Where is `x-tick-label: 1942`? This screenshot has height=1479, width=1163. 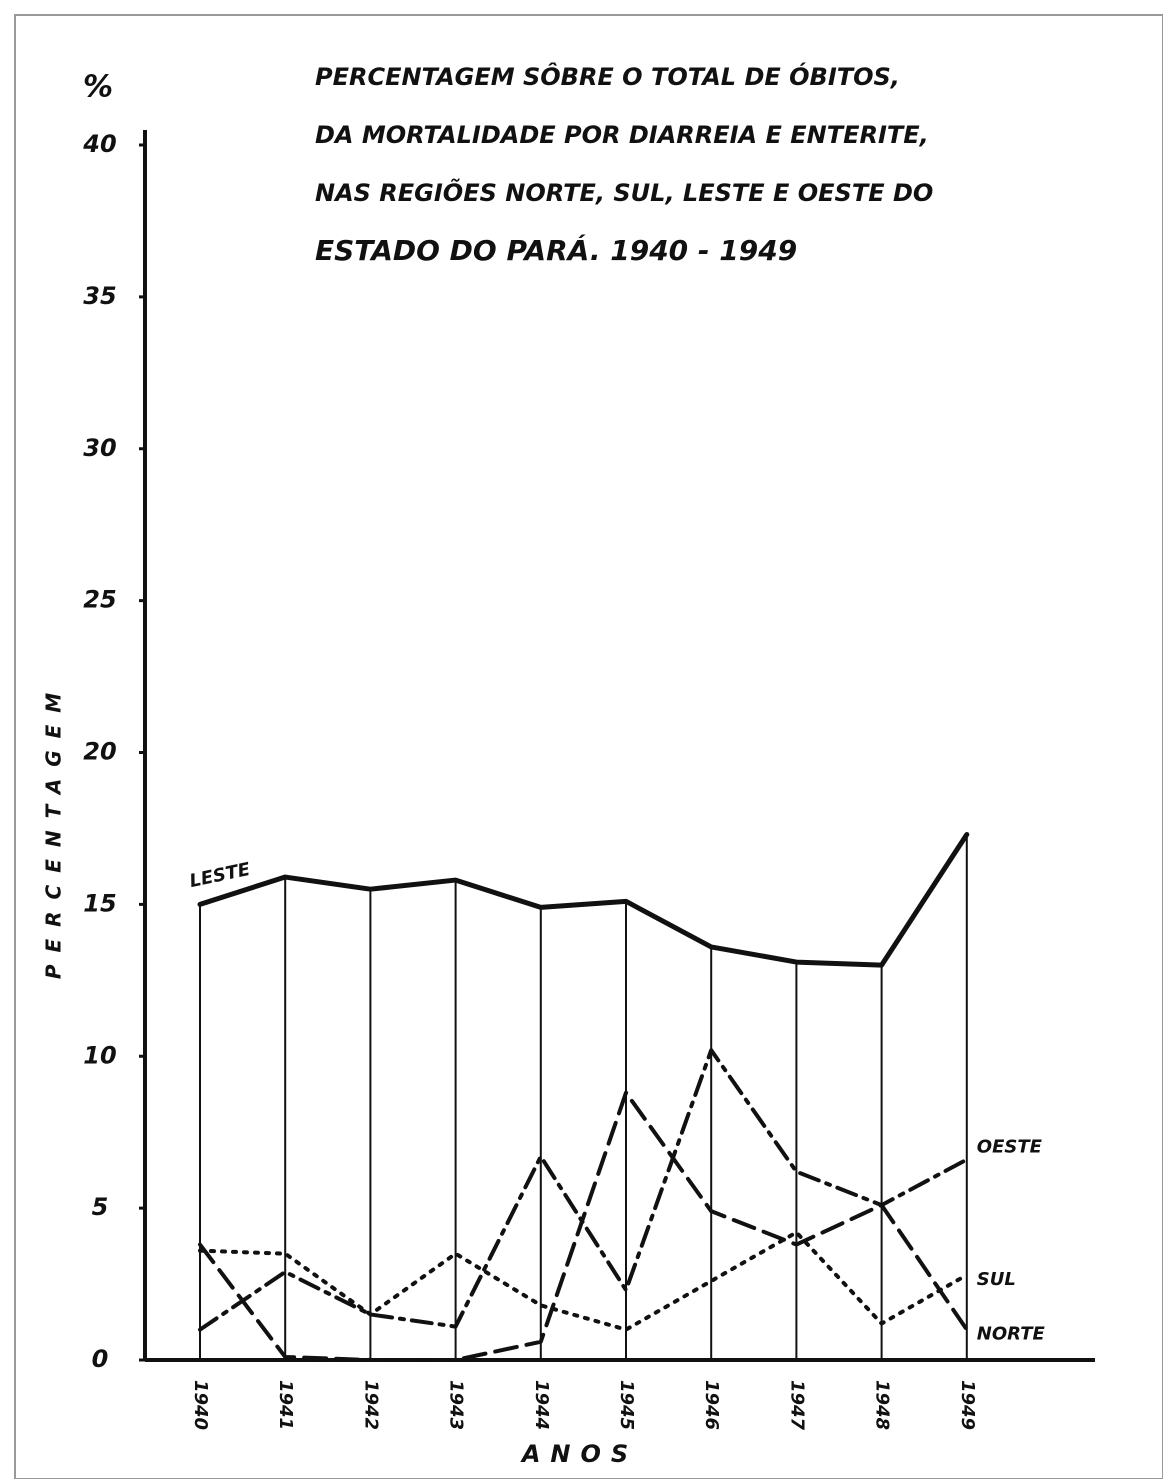 x-tick-label: 1942 is located at coordinates (370, 1405).